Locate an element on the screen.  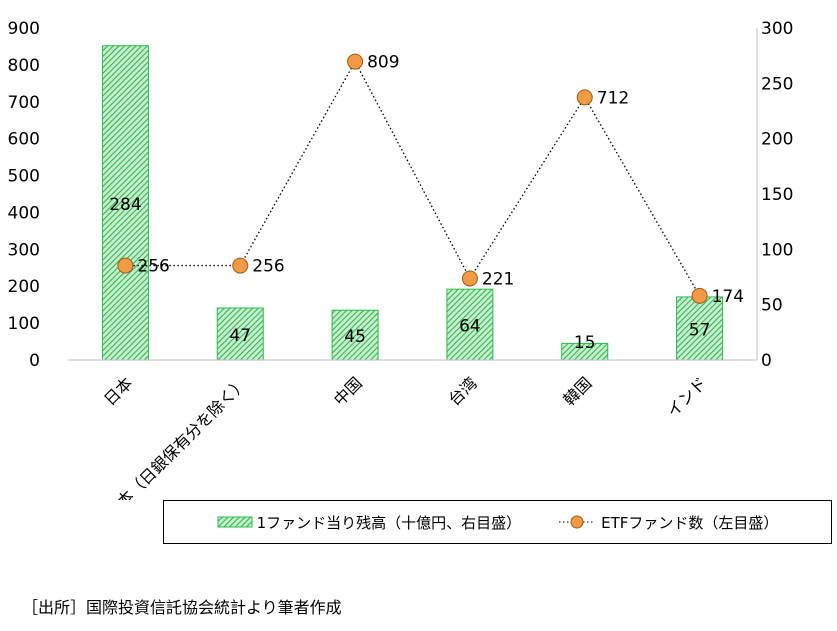
left-axis-tick-label: 600 is located at coordinates (24, 140).